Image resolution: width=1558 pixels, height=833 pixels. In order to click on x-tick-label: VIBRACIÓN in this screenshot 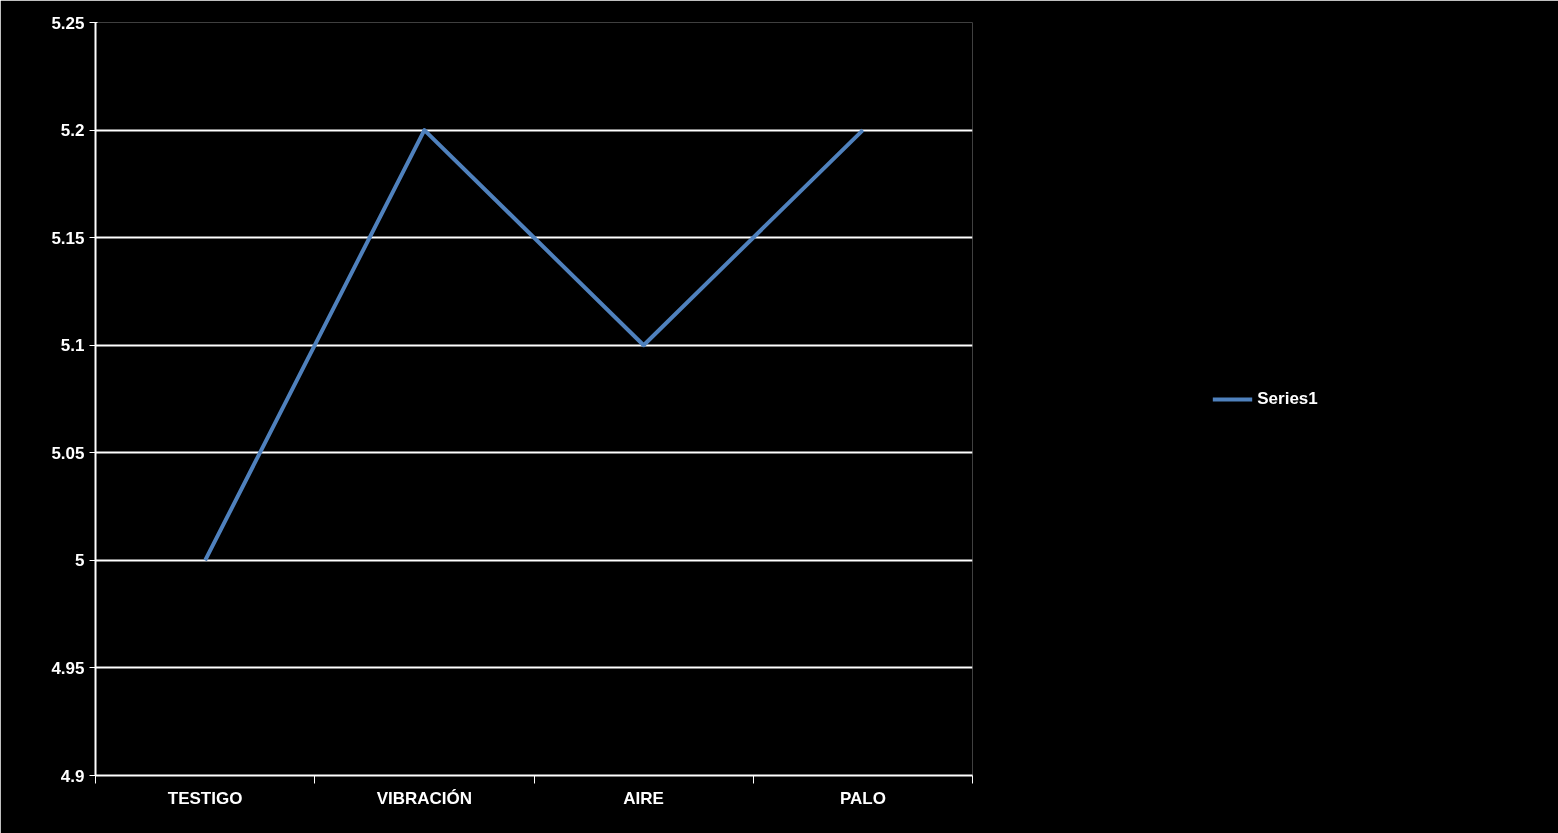, I will do `click(424, 798)`.